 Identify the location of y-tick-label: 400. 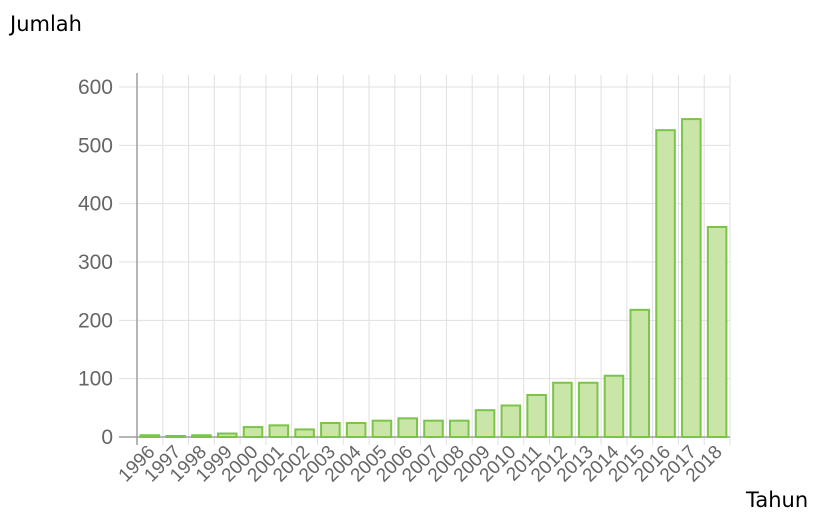
(95, 204).